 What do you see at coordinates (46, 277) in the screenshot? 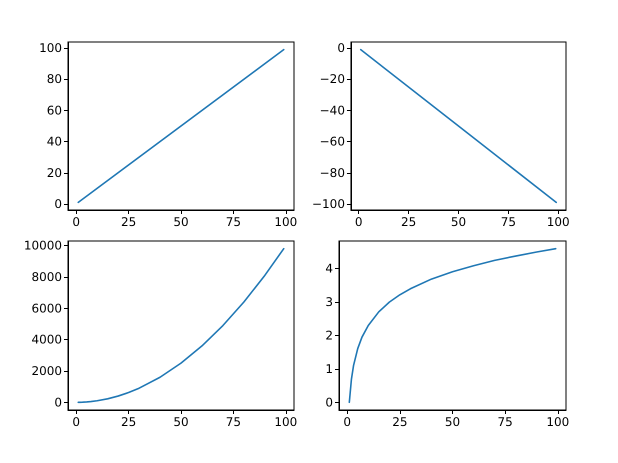
I see `y-tick-label: 8000` at bounding box center [46, 277].